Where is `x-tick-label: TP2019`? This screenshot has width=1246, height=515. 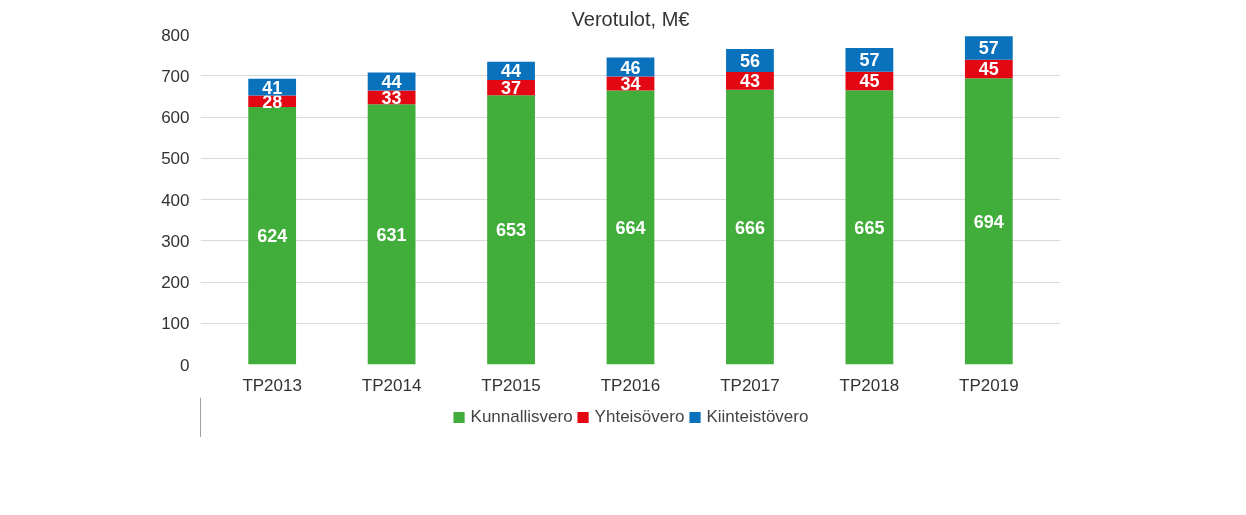 x-tick-label: TP2019 is located at coordinates (989, 385).